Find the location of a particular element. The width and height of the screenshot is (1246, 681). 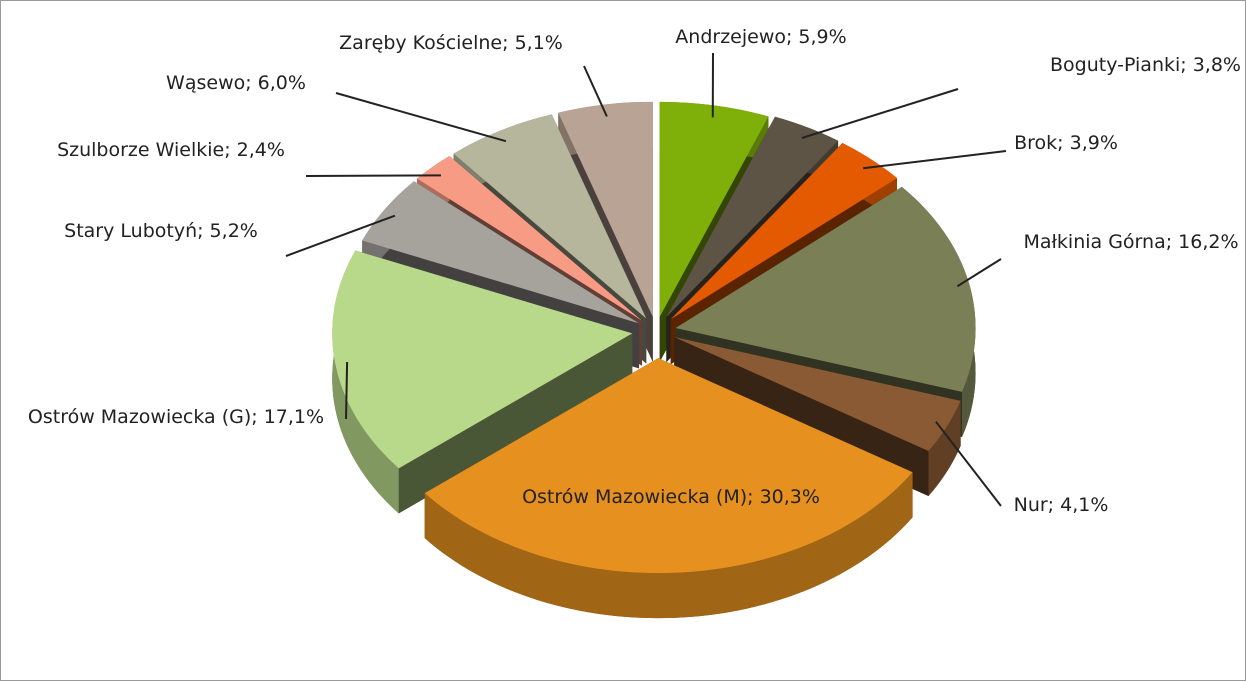

data-label-box: Nur; 4,1% is located at coordinates (1061, 505).